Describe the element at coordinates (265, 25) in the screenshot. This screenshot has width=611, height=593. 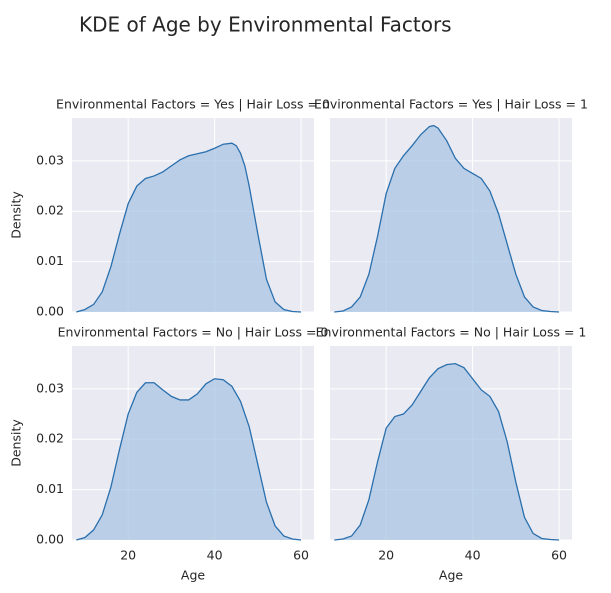
I see `figure-title: KDE of Age by Environmental Factors` at that location.